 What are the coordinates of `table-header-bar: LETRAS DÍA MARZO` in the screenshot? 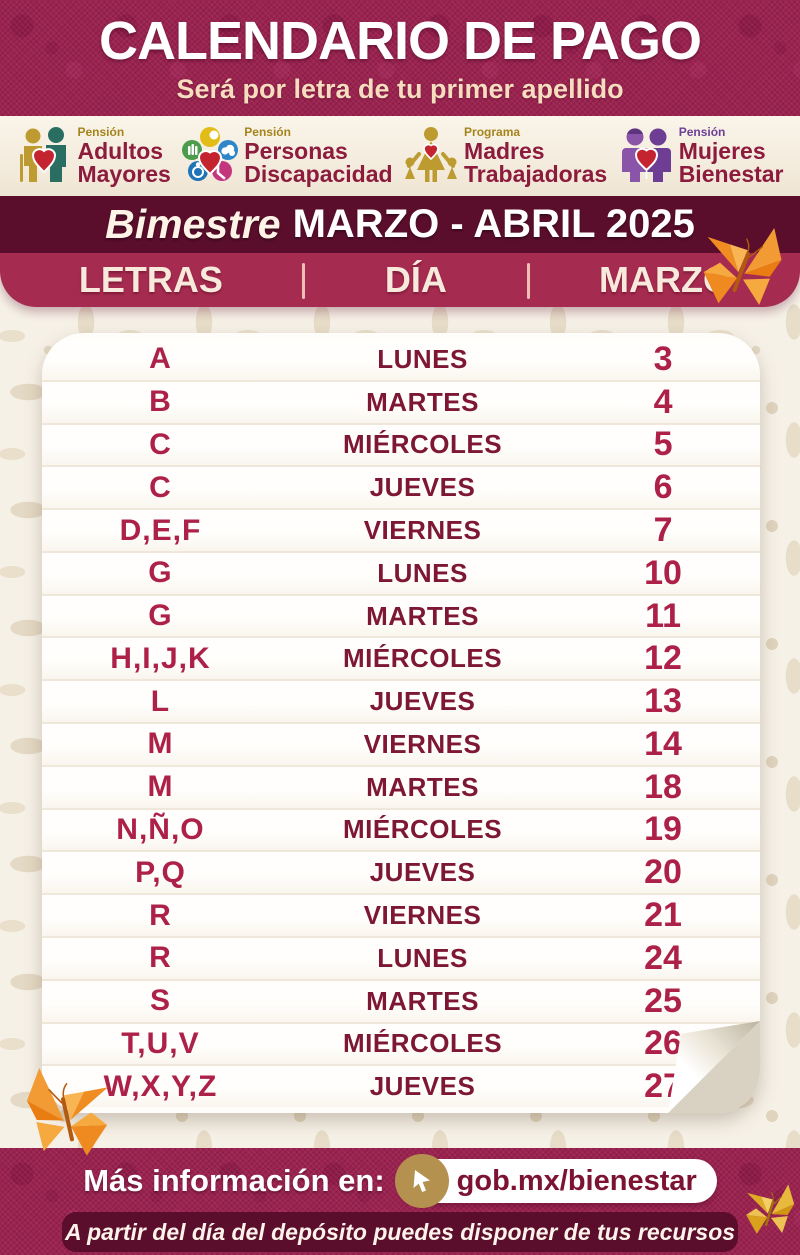 It's located at (400, 280).